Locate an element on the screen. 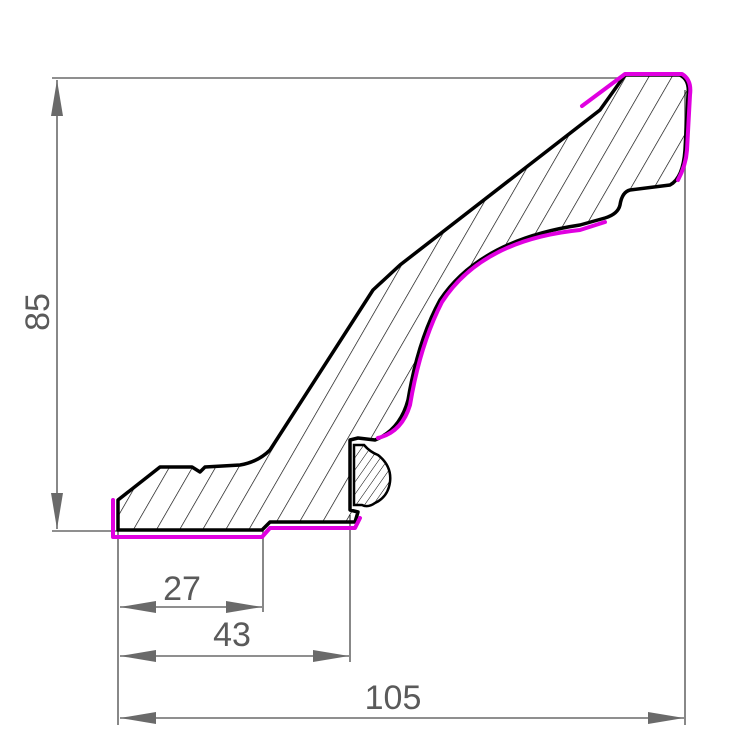 This screenshot has height=751, width=743. arrow-up-icon is located at coordinates (57, 98).